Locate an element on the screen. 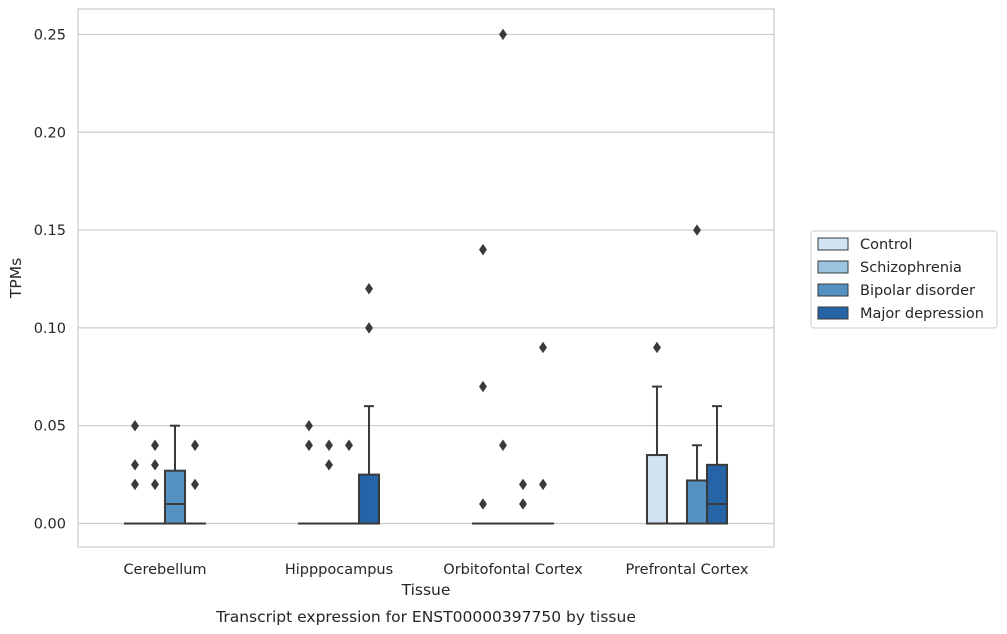 Image resolution: width=1007 pixels, height=634 pixels. x-tick-label: Hipppocampus is located at coordinates (339, 570).